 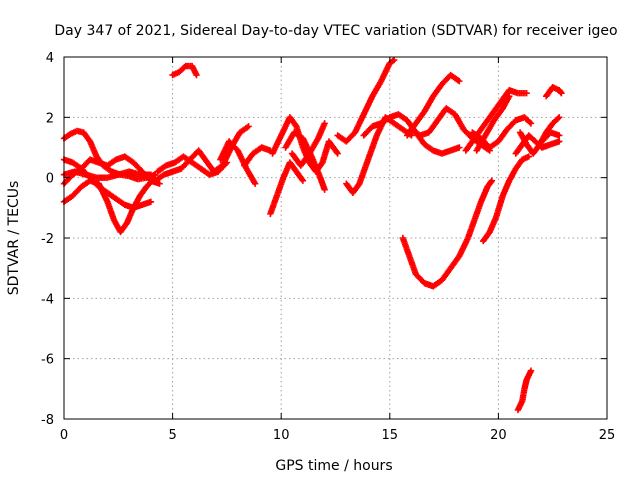 I want to click on y-tick-label: -6, so click(x=47, y=360).